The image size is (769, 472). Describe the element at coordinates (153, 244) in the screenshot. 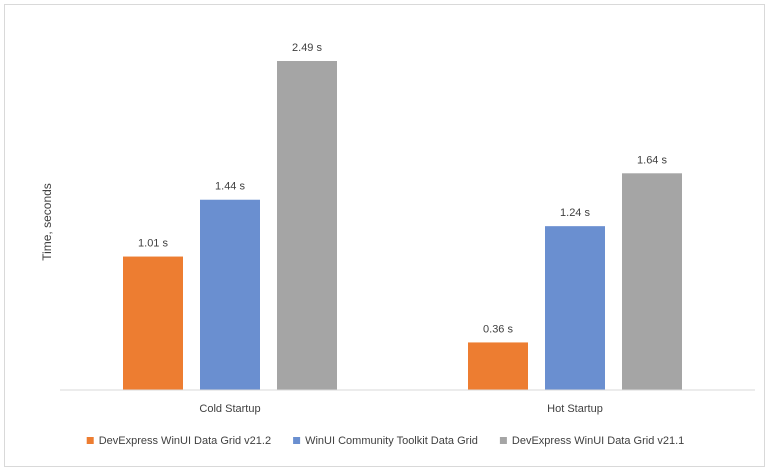

I see `data-label: 1.01 s` at that location.